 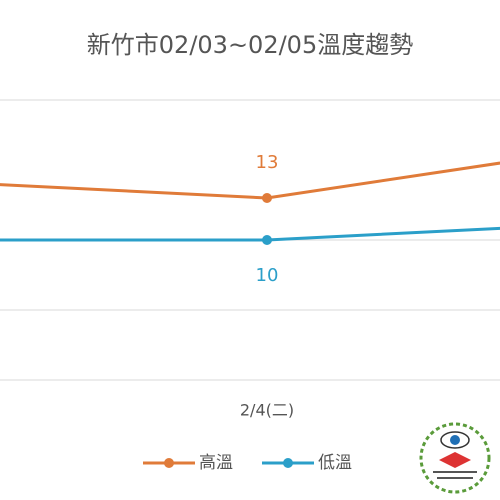 I want to click on chart-title: 新竹市02/03~02/05溫度趨勢, so click(x=250, y=45).